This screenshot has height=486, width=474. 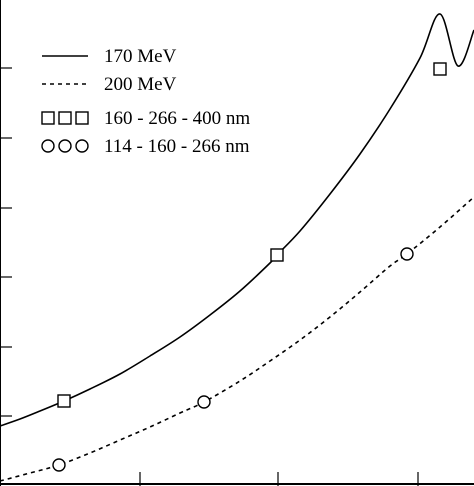 I want to click on legend-label-1: 200 MeV, so click(x=140, y=84).